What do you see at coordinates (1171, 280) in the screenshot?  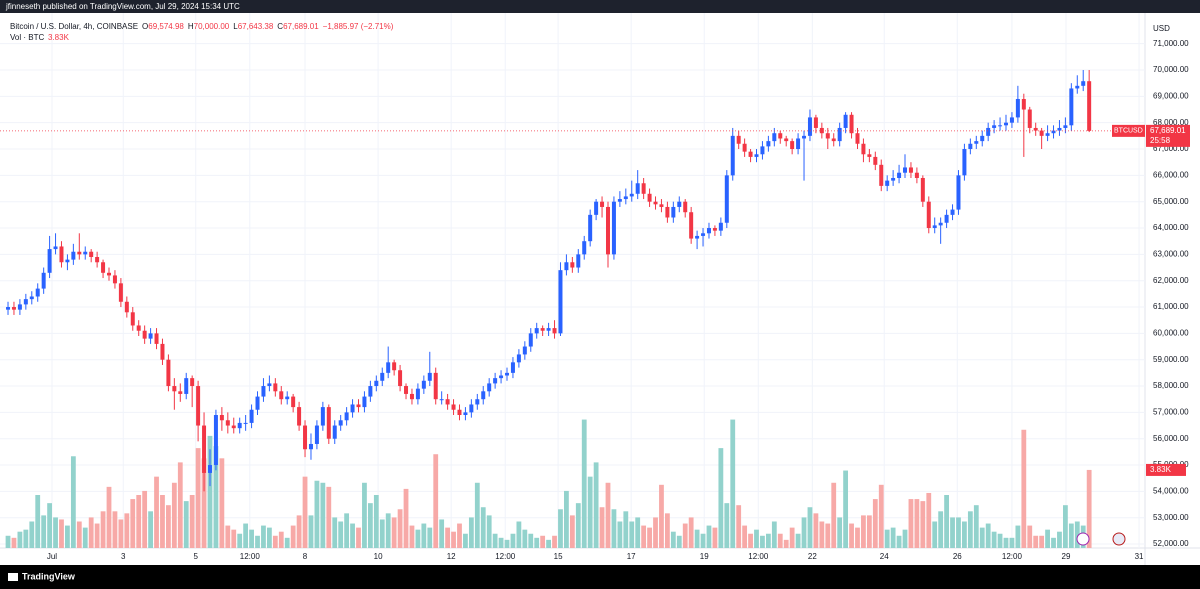 I see `y-tick-label: 62,000.00` at bounding box center [1171, 280].